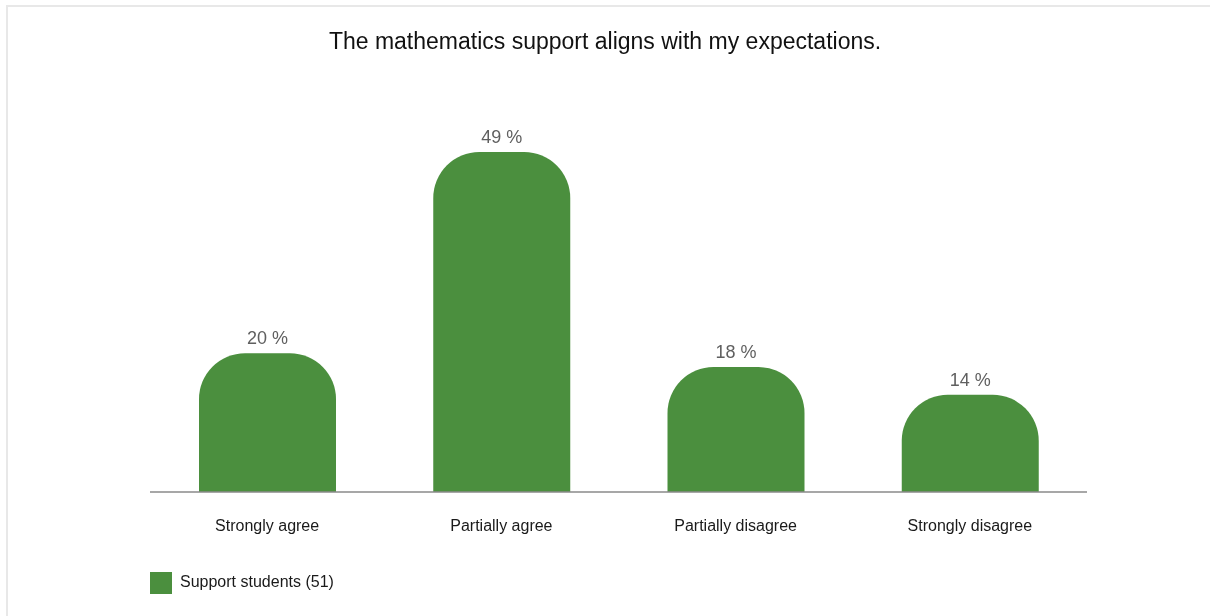  Describe the element at coordinates (501, 526) in the screenshot. I see `x-tick-label: Partially agree` at that location.